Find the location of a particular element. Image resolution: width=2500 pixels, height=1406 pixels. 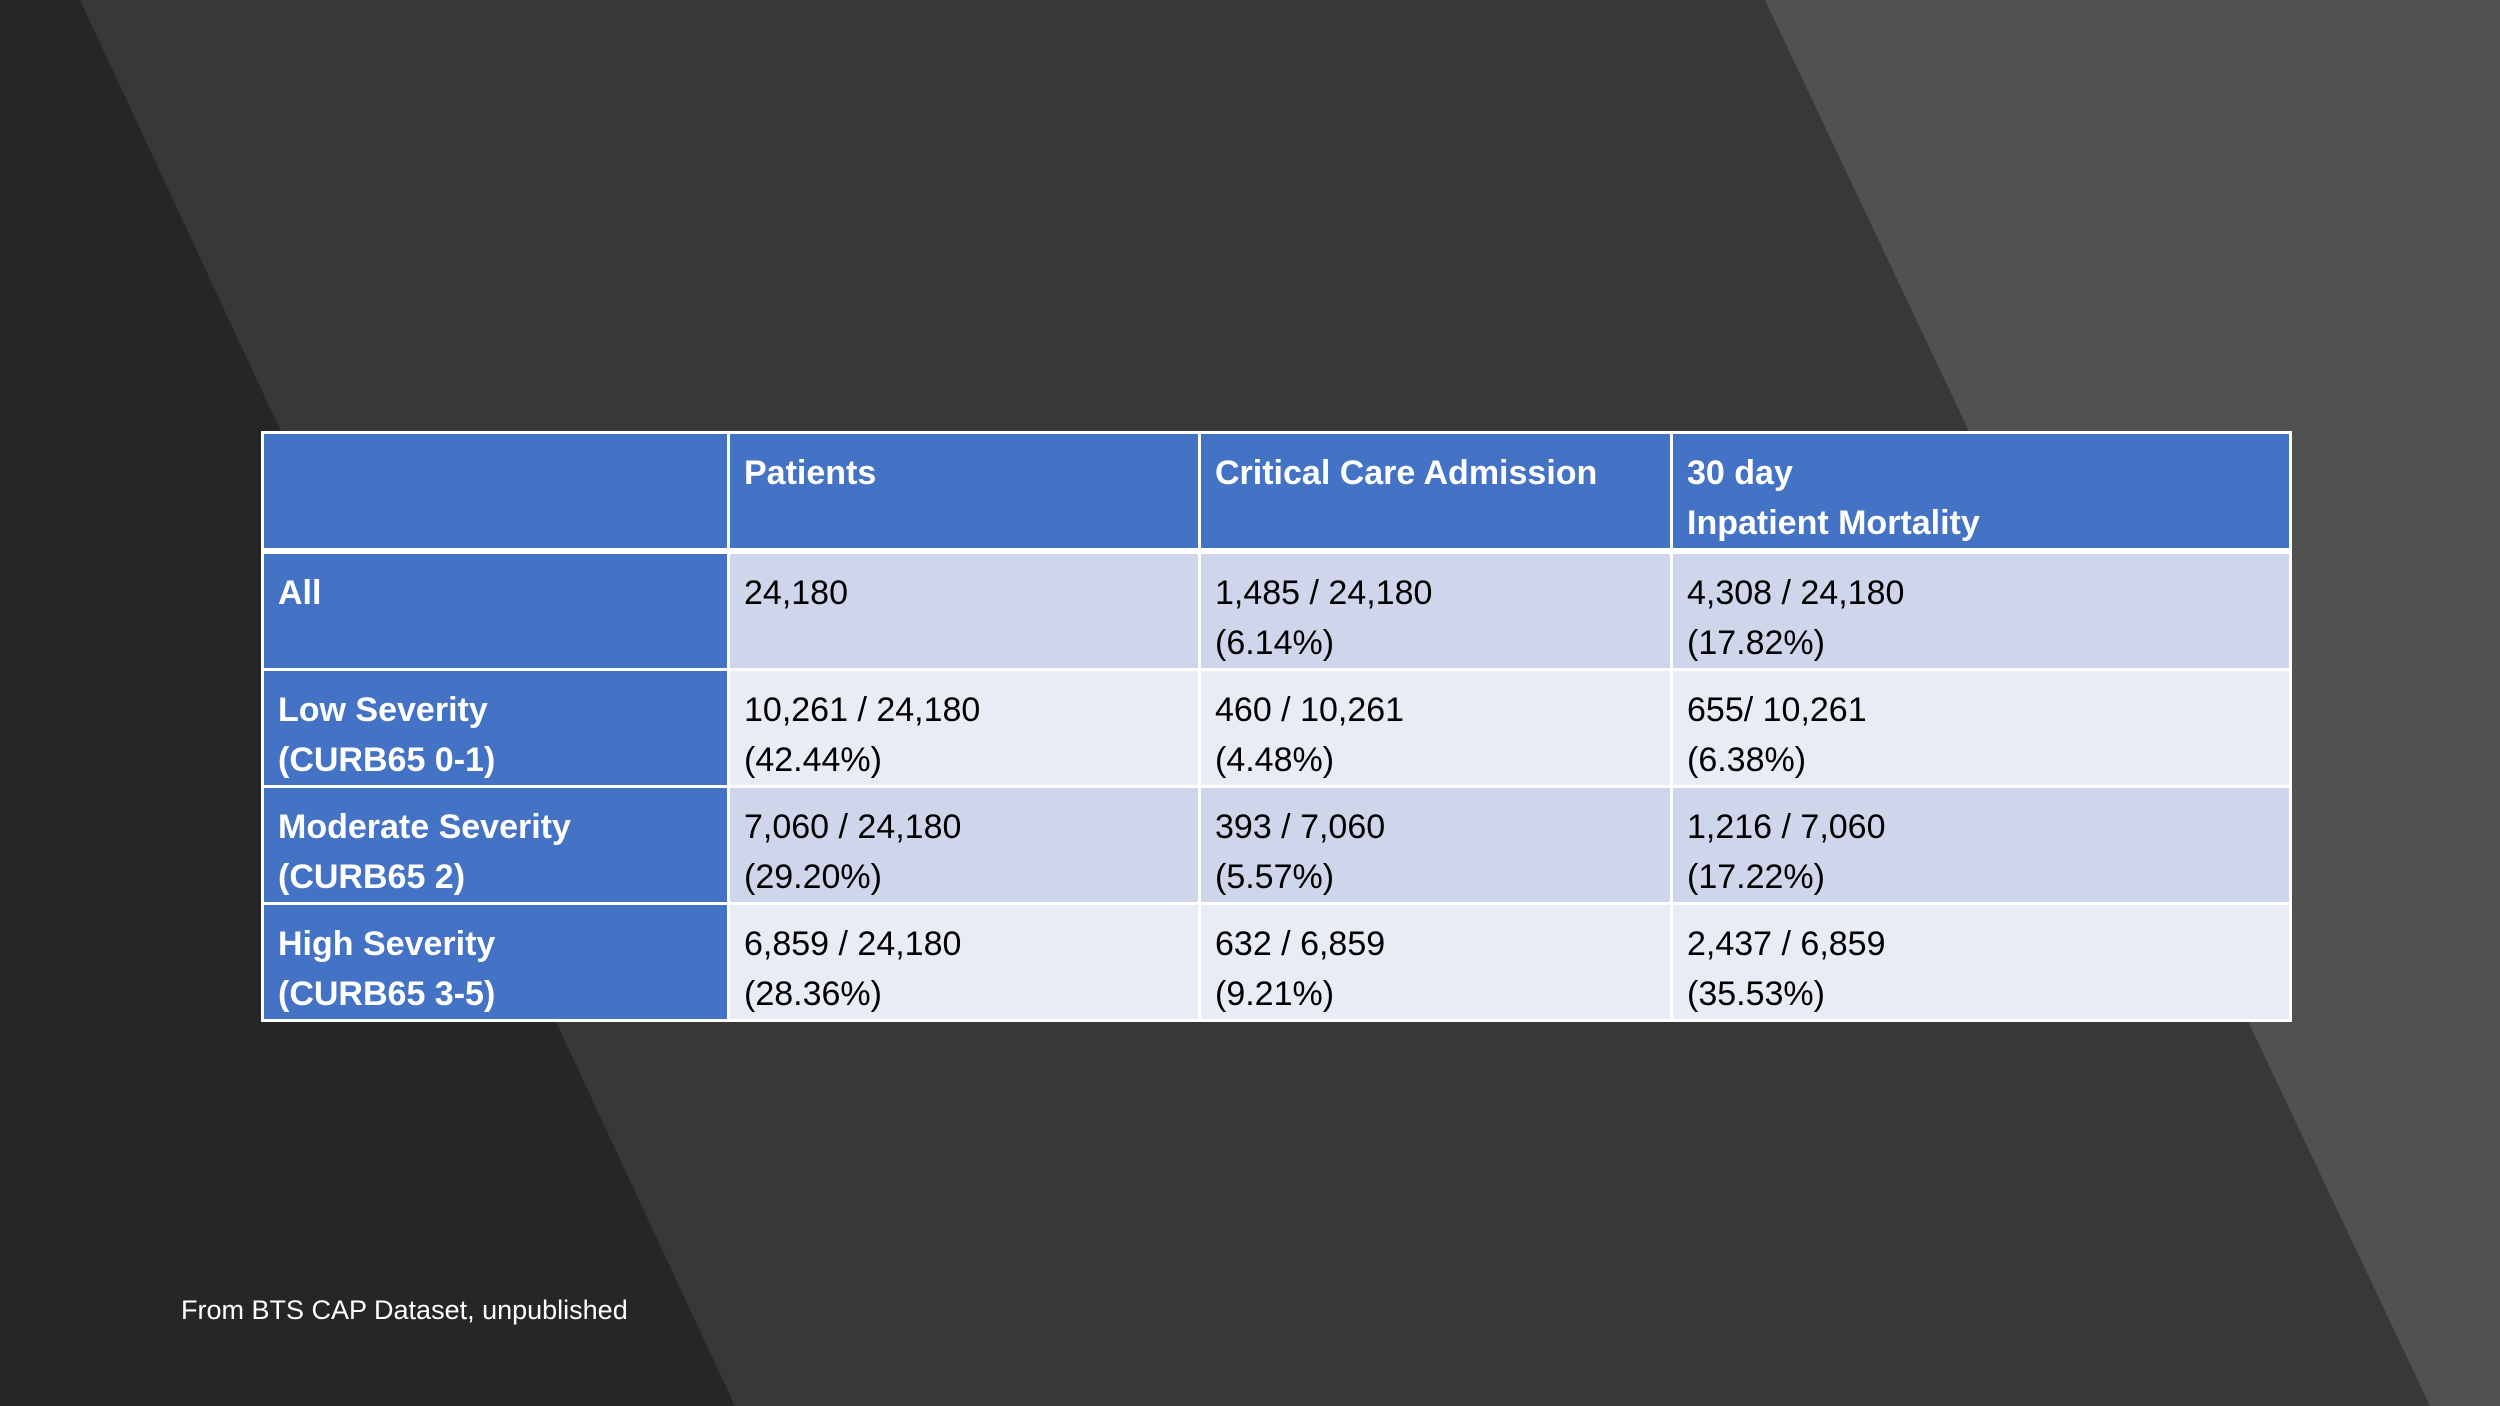

row-label-line2: (CURB65 0-1) is located at coordinates (387, 760).